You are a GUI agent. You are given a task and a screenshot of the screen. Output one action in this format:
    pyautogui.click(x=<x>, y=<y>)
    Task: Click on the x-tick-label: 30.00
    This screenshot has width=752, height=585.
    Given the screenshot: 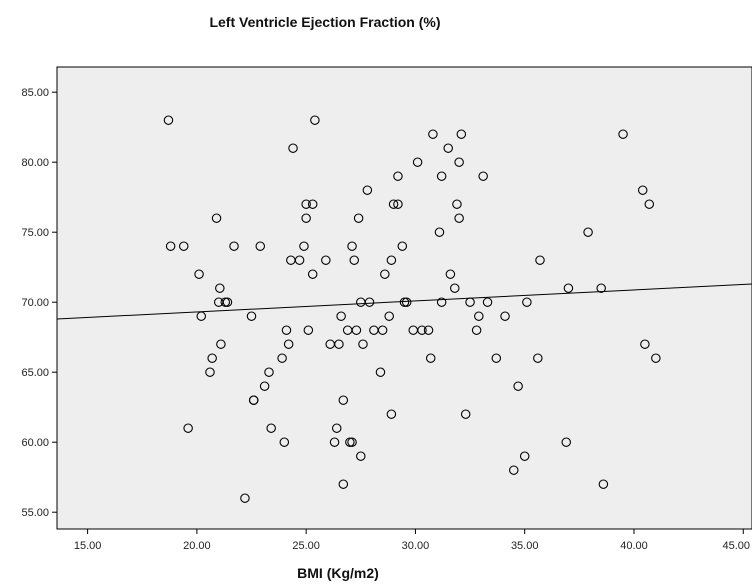 What is the action you would take?
    pyautogui.click(x=416, y=546)
    